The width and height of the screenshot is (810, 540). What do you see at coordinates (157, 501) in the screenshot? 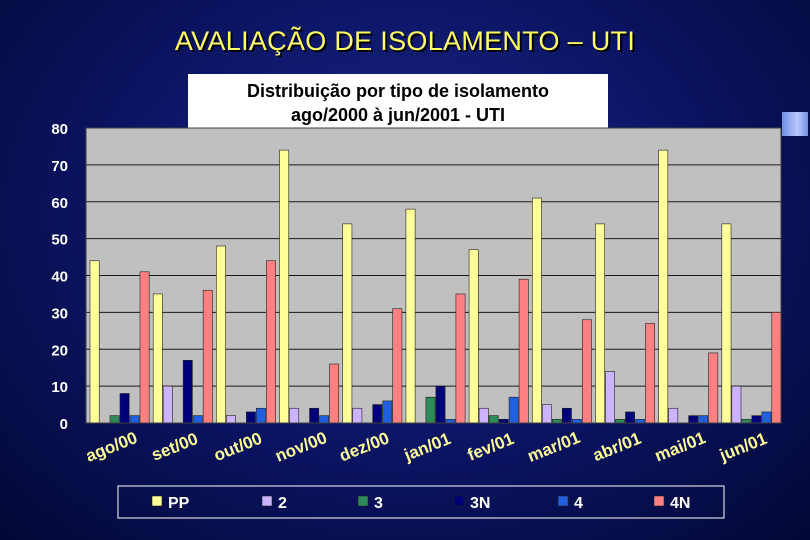
I see `legend-swatch-pp` at bounding box center [157, 501].